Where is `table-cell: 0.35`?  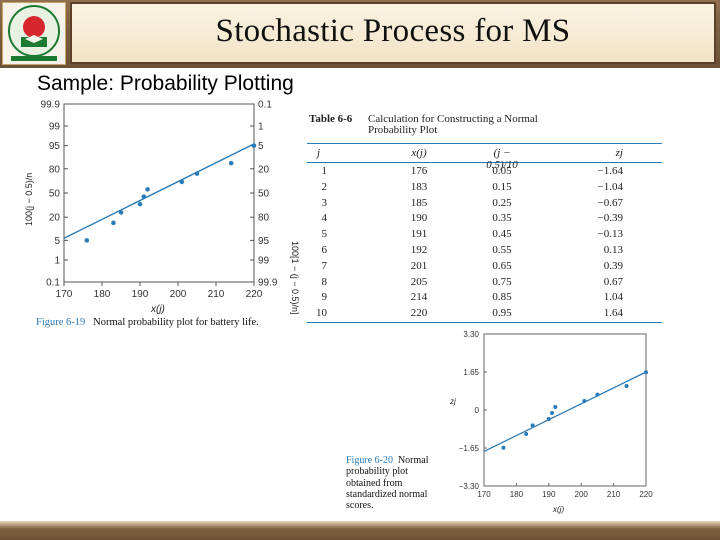 table-cell: 0.35 is located at coordinates (502, 218).